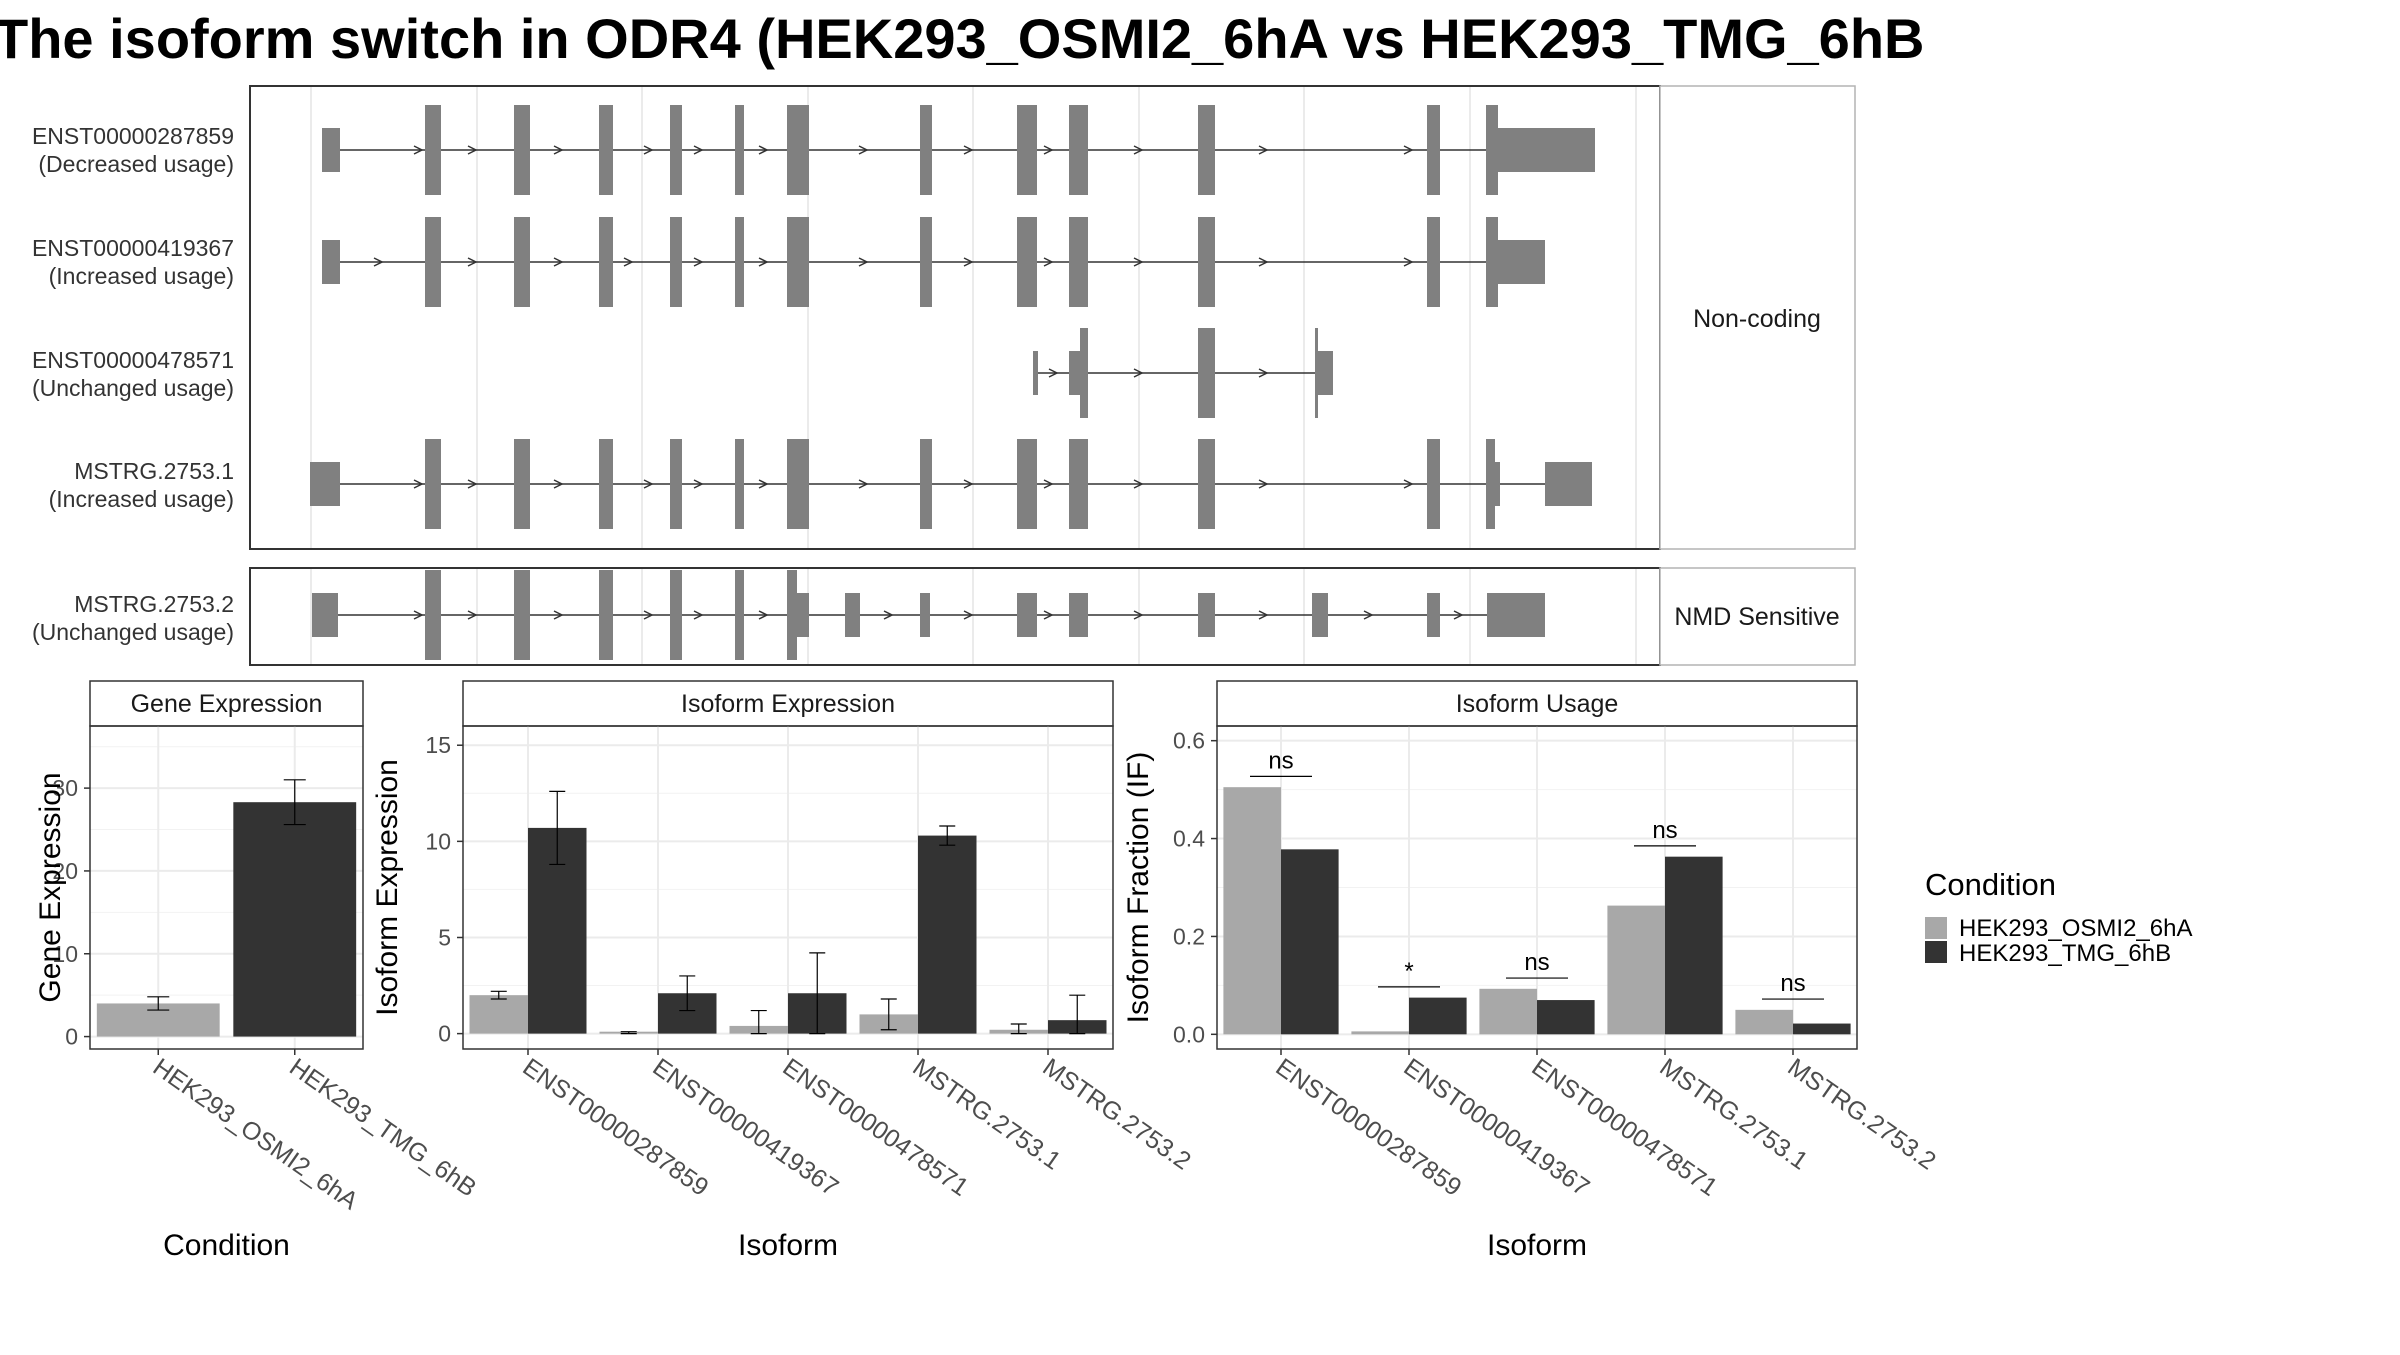 This screenshot has width=2400, height=1355. I want to click on transcript-usage-label: (Decreased usage), so click(136, 164).